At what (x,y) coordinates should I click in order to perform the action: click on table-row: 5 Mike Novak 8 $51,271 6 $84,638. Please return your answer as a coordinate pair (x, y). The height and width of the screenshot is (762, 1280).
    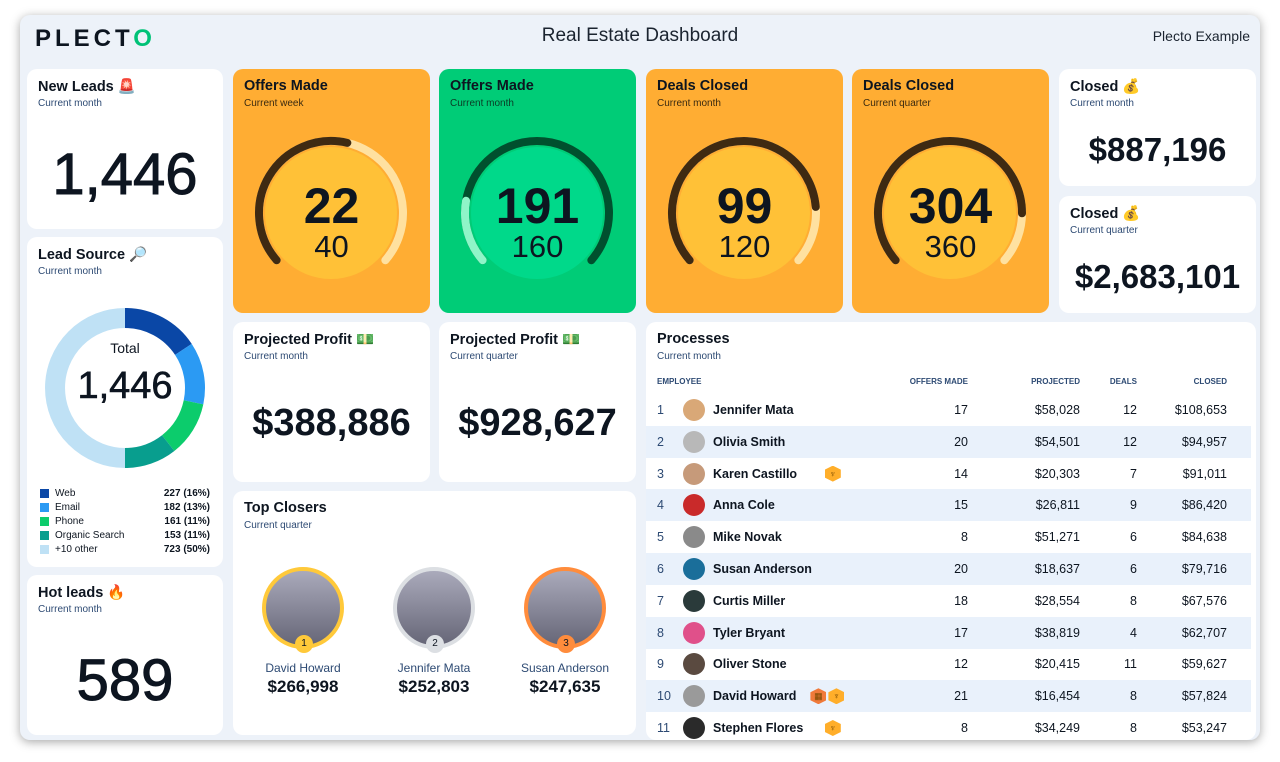
    Looking at the image, I should click on (948, 537).